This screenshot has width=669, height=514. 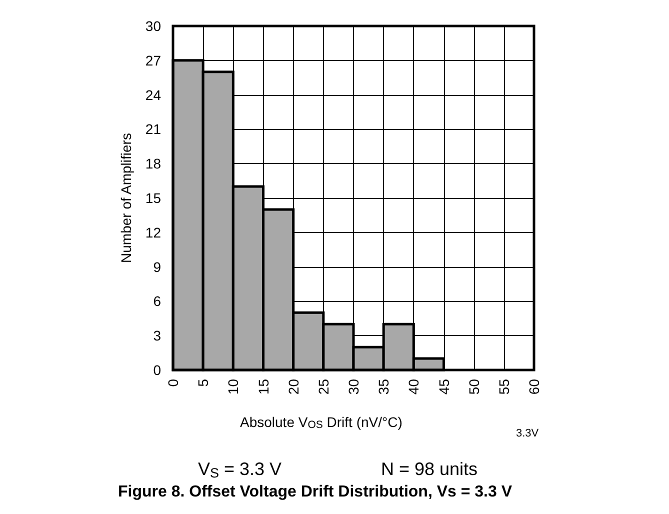 What do you see at coordinates (293, 386) in the screenshot?
I see `x-tick-label: 20` at bounding box center [293, 386].